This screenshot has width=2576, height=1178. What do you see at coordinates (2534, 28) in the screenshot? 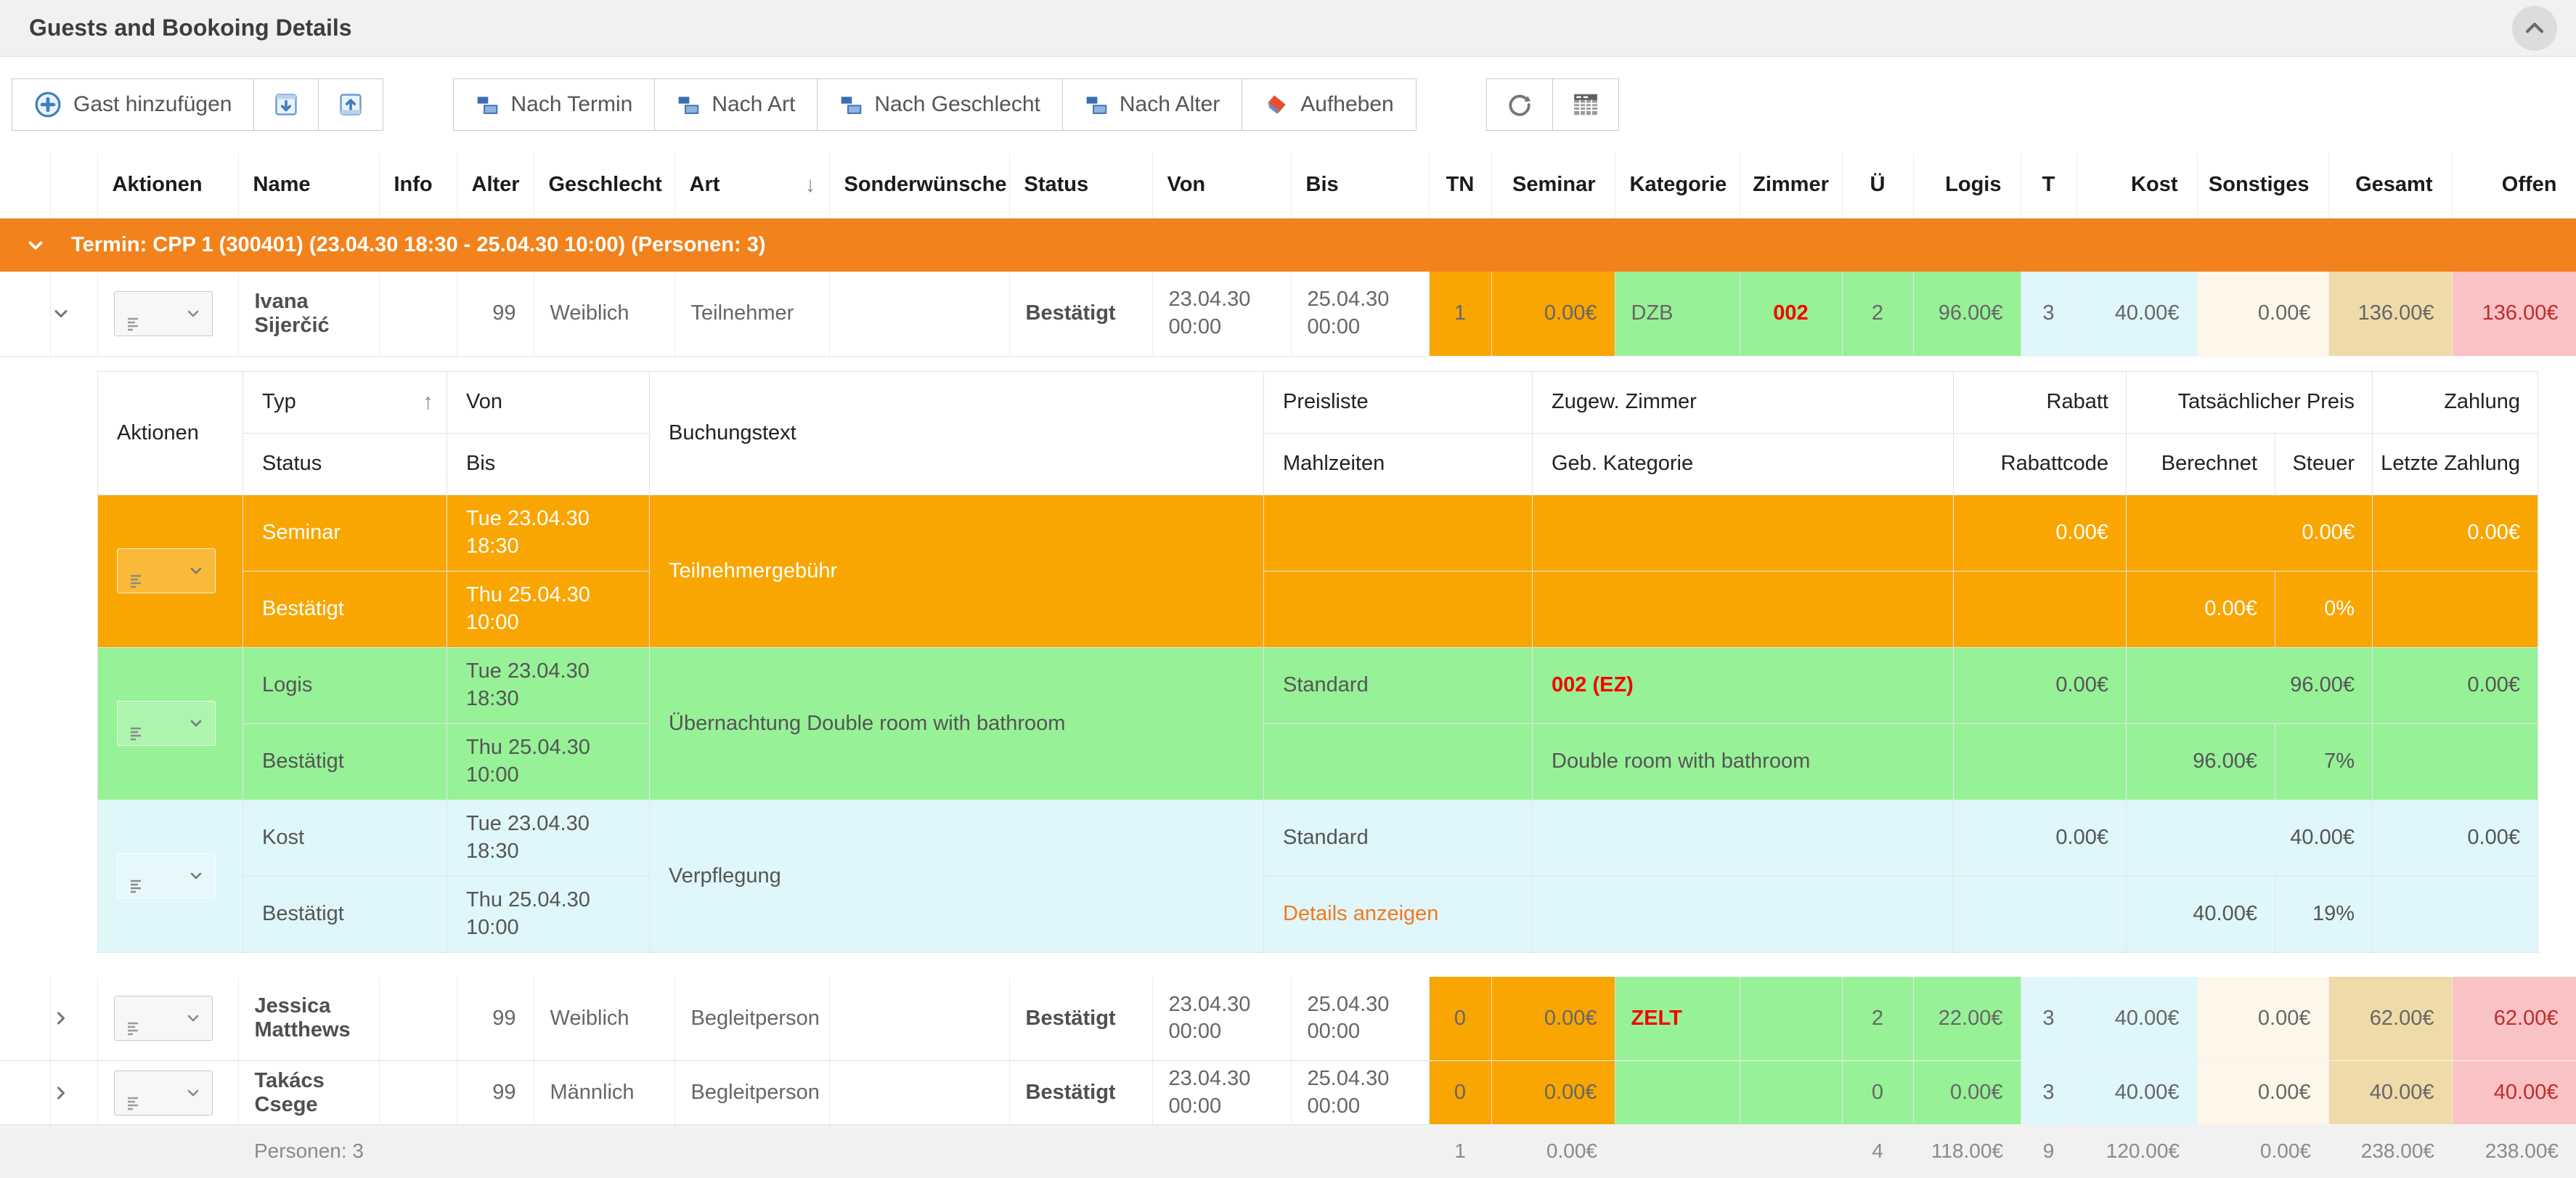
I see `collapse-panel-button` at bounding box center [2534, 28].